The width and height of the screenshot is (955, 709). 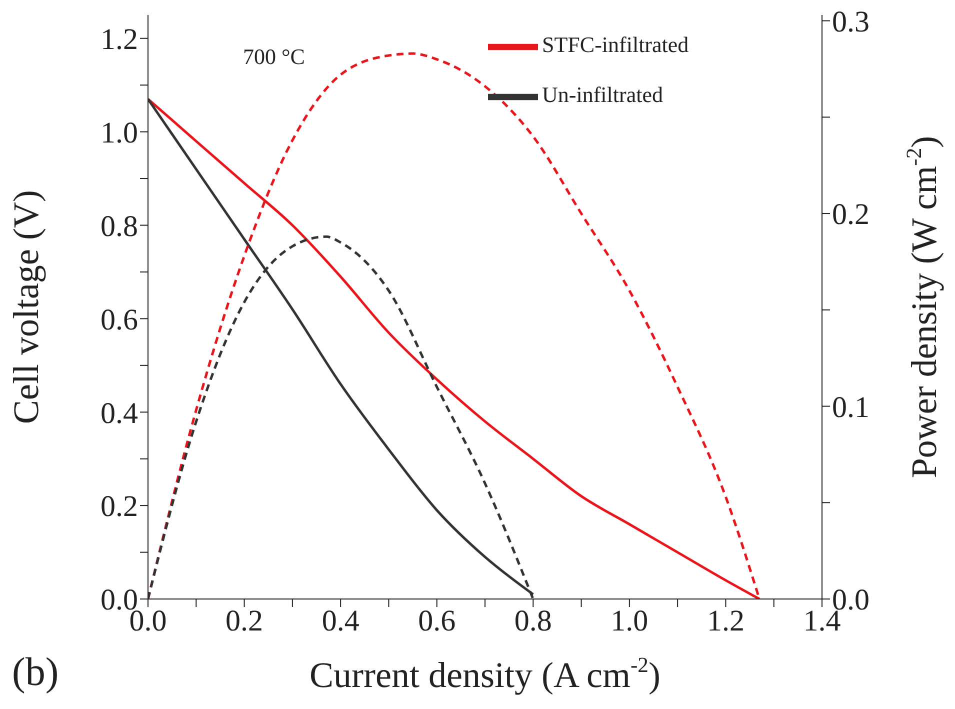 What do you see at coordinates (341, 621) in the screenshot?
I see `x-tick-label: 0.4` at bounding box center [341, 621].